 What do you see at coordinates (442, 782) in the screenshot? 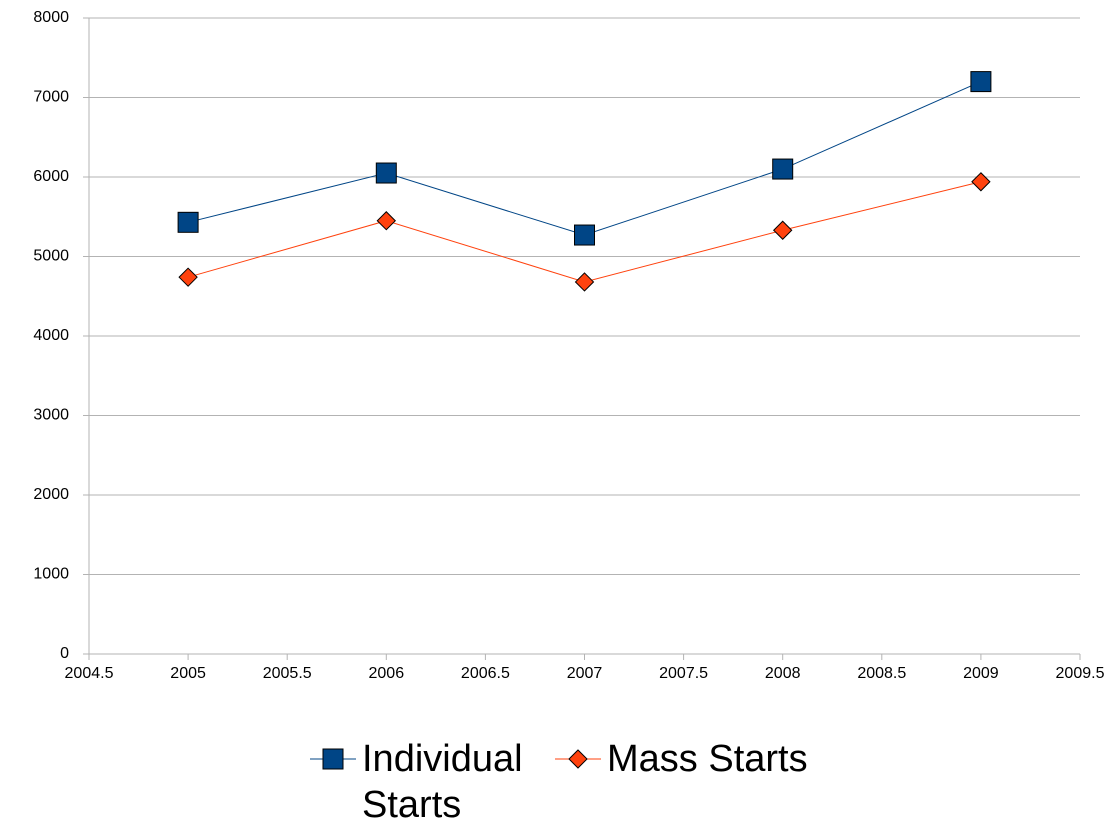
I see `legend-label: Individual Starts` at bounding box center [442, 782].